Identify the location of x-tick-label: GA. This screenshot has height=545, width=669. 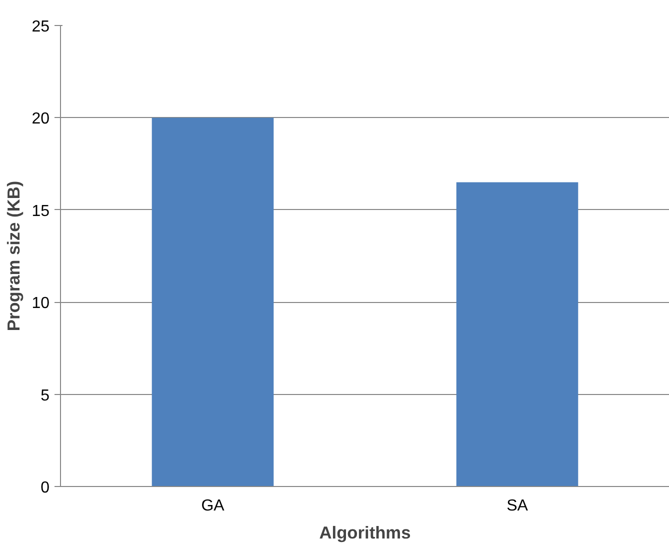
(213, 506).